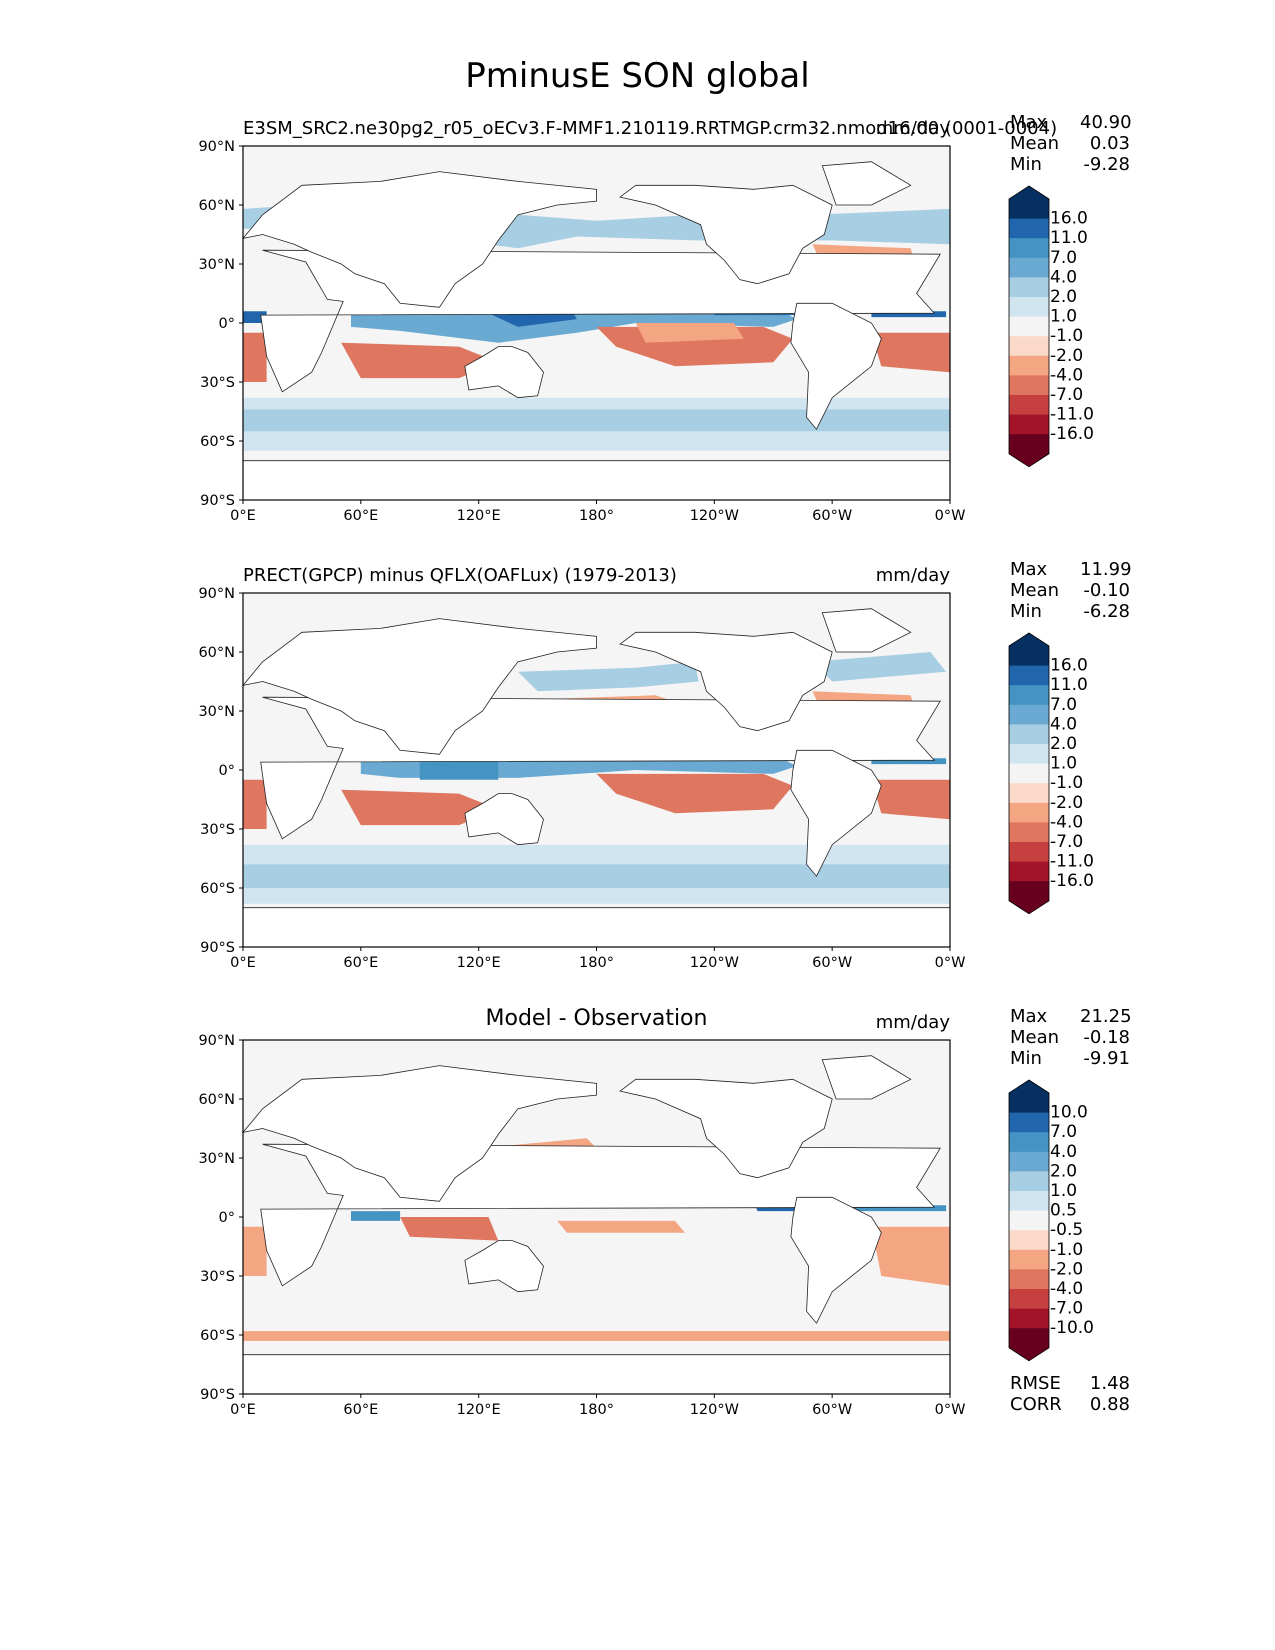 This screenshot has width=1275, height=1650. I want to click on colorbar-tick-label: 16.0, so click(1069, 666).